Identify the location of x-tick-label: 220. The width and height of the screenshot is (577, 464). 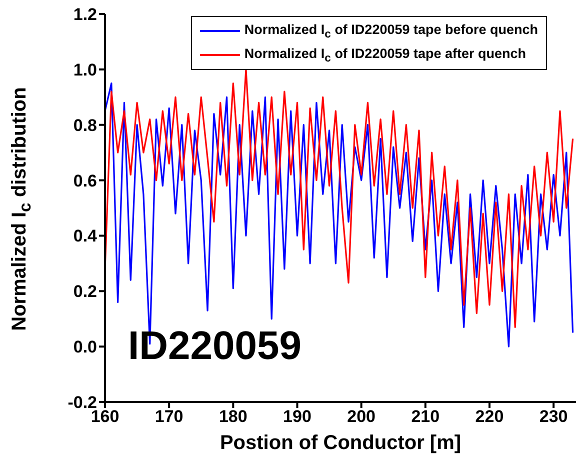
(489, 416).